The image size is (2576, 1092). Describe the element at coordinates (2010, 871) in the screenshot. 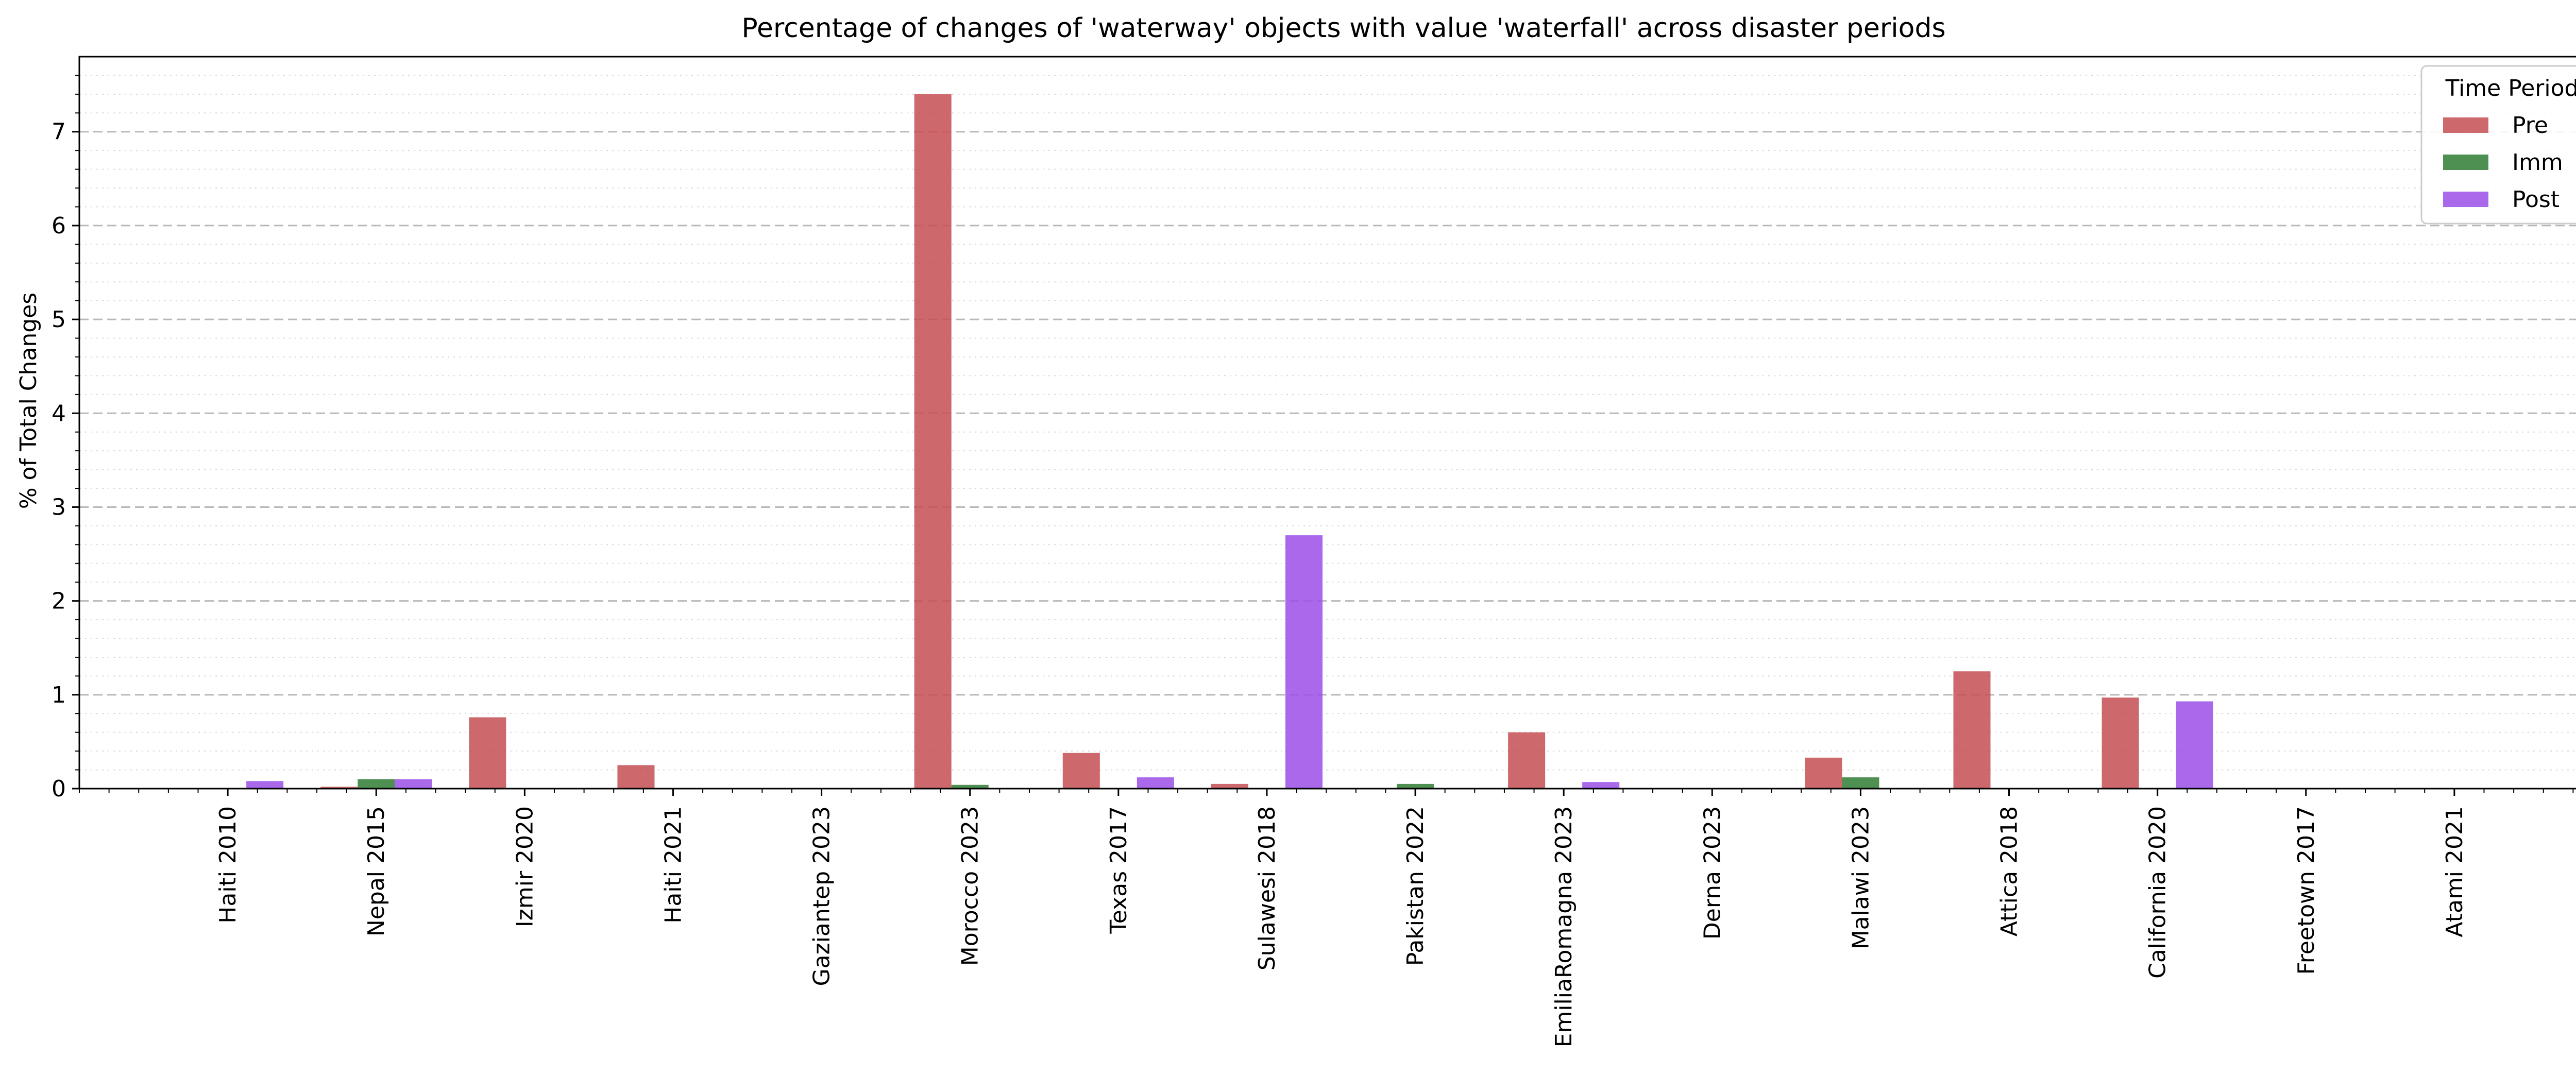

I see `x-tick-label: Attica 2018` at that location.